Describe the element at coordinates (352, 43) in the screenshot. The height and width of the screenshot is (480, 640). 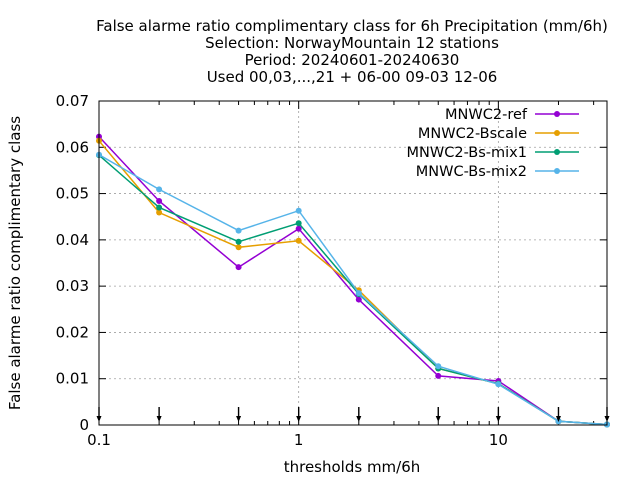
I see `title-line-2: Selection: NorwayMountain 12 stations` at that location.